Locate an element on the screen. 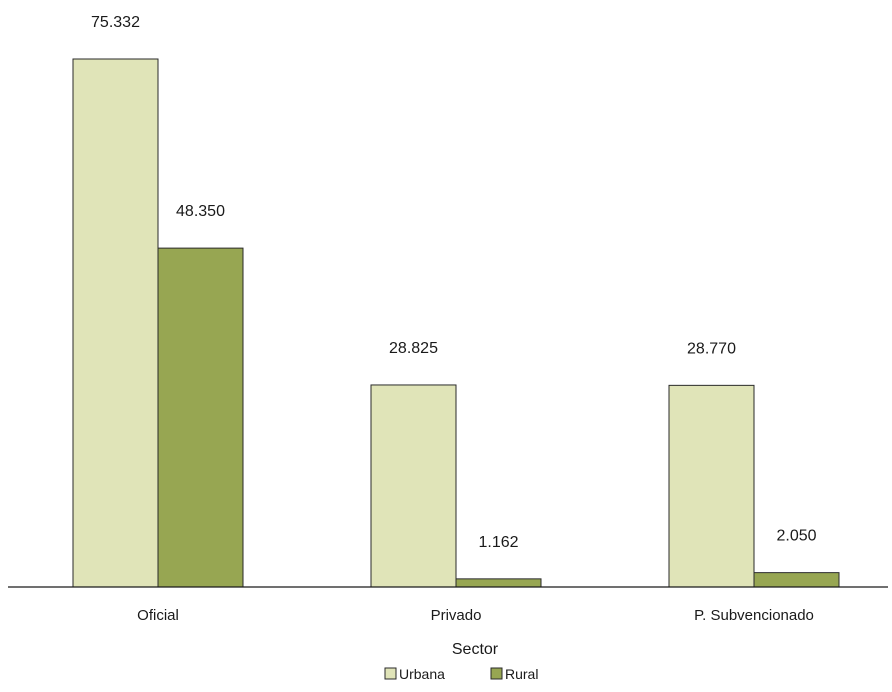 This screenshot has height=692, width=892. value-label-urbana-1: 75.332 is located at coordinates (115, 22).